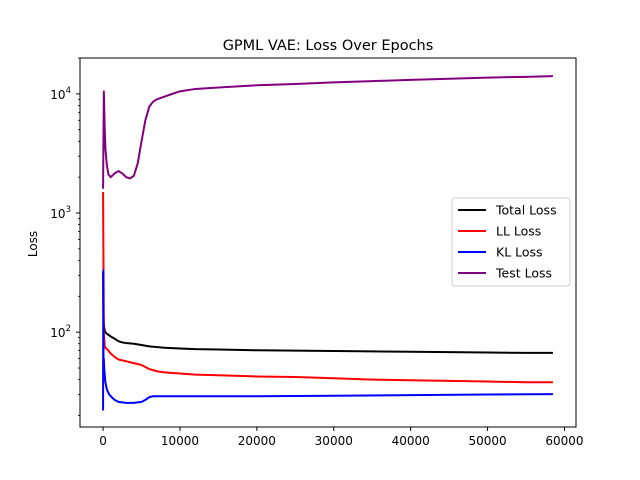  Describe the element at coordinates (564, 441) in the screenshot. I see `x-tick-label: 60000` at that location.